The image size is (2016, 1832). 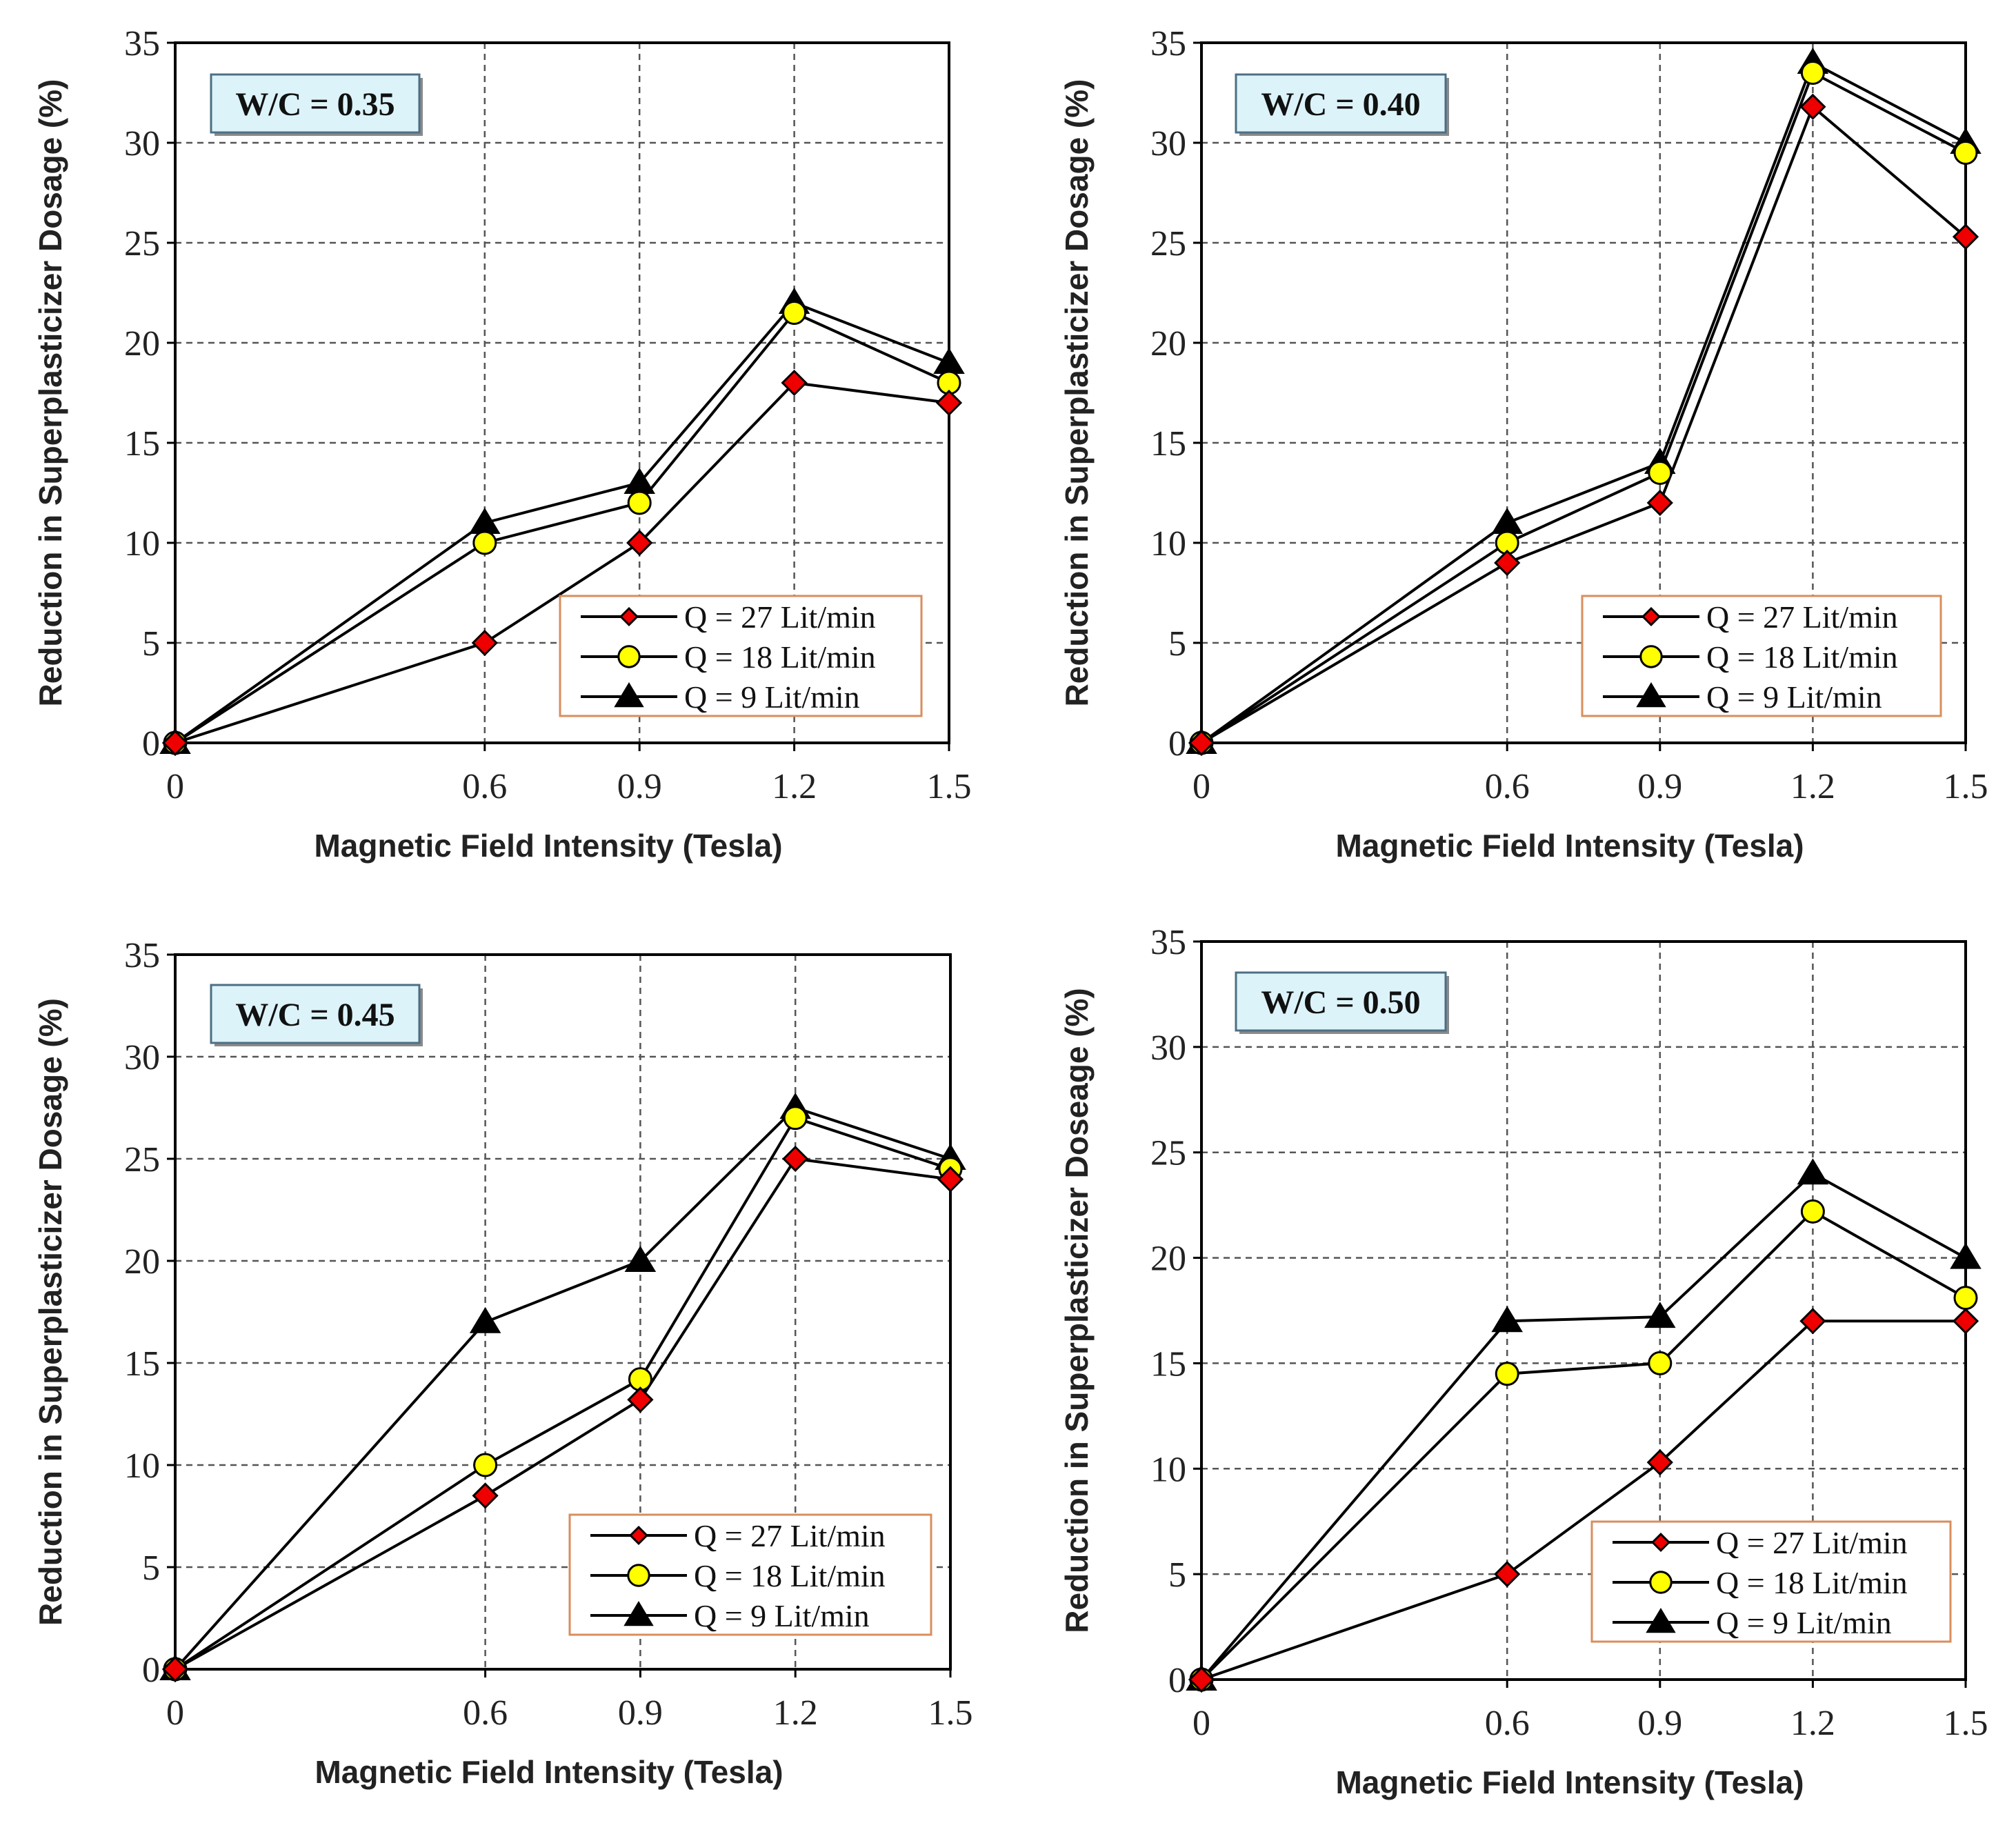 I want to click on wc-label: W/C = 0.35, so click(x=315, y=105).